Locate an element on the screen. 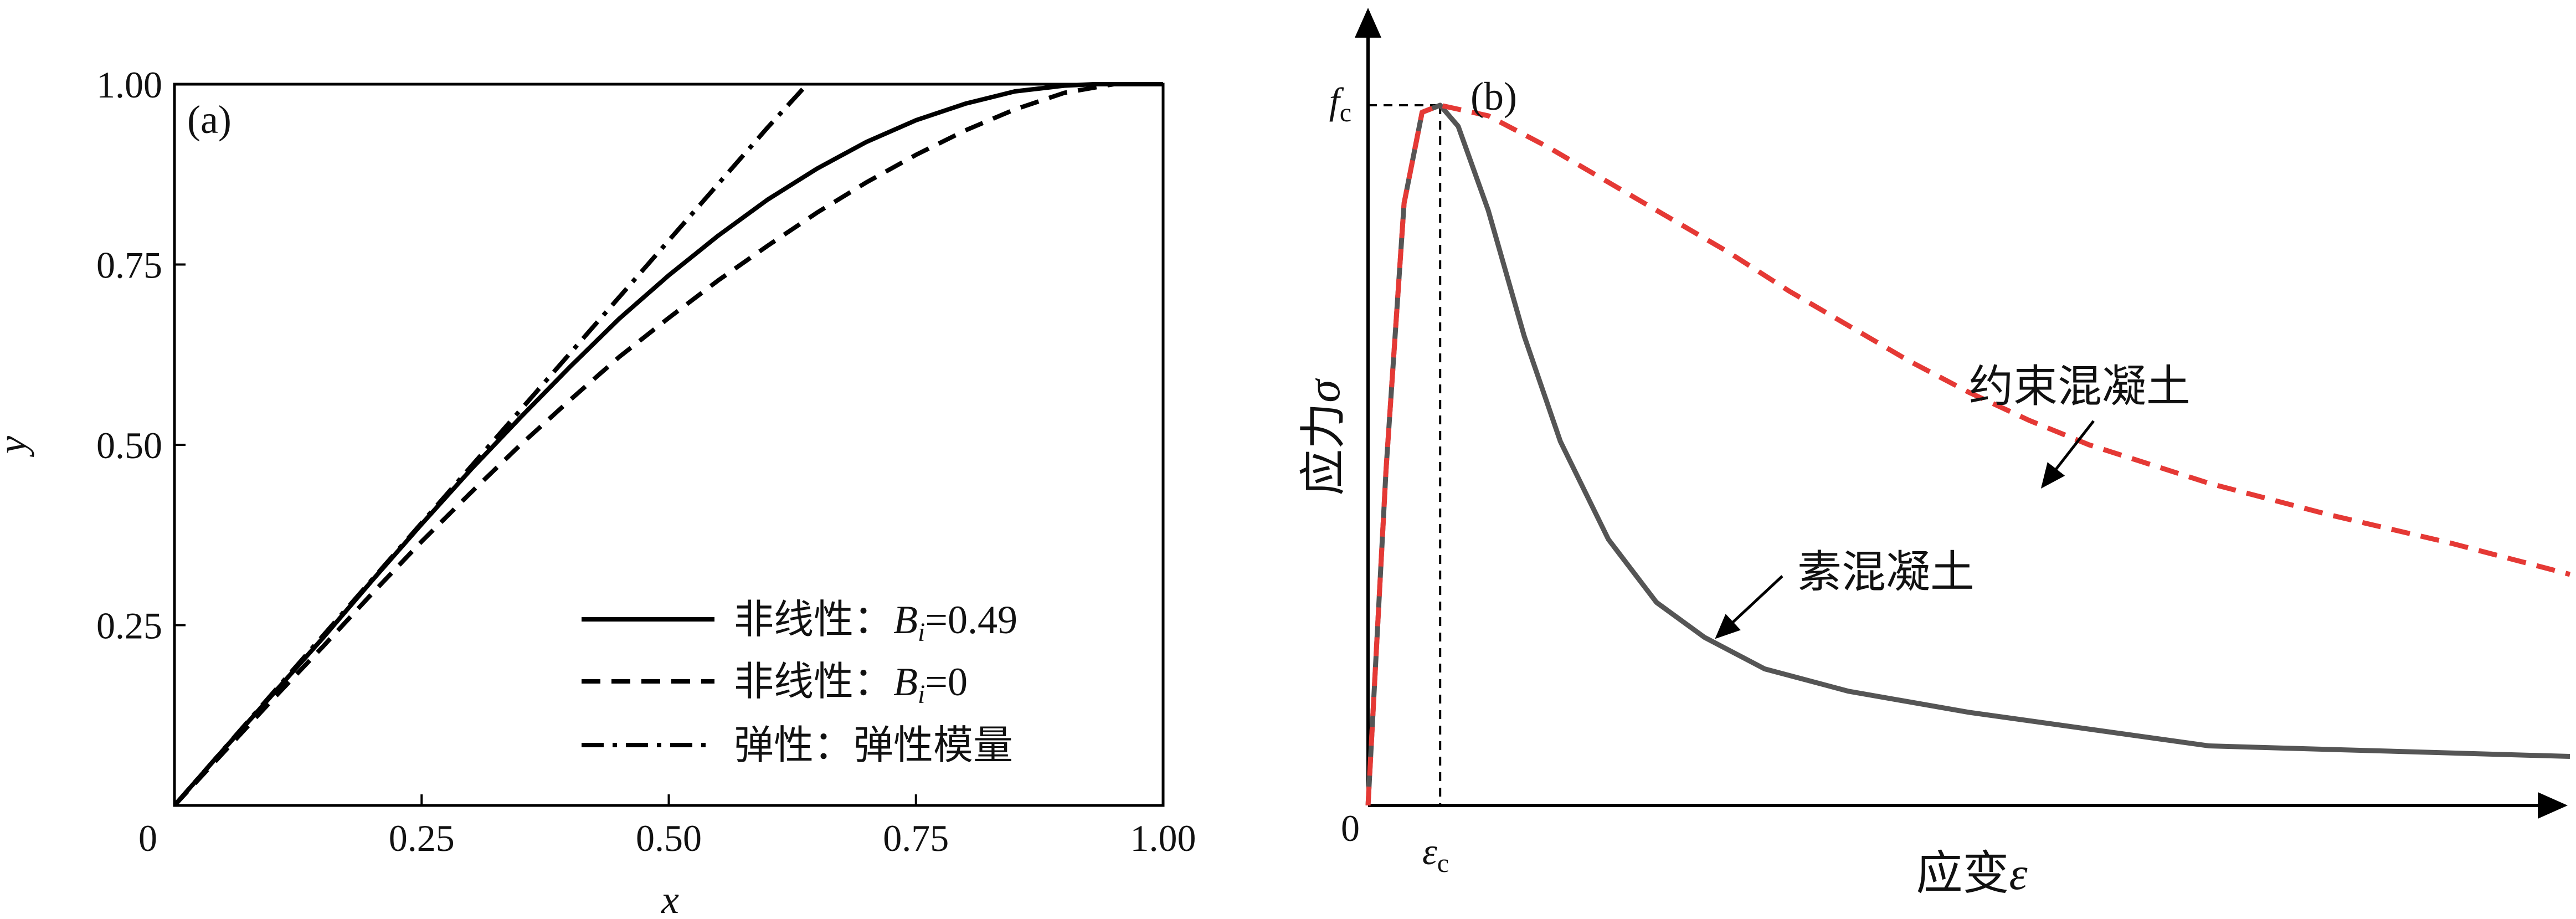 Image resolution: width=2576 pixels, height=919 pixels. legend-val: =0.49 is located at coordinates (971, 620).